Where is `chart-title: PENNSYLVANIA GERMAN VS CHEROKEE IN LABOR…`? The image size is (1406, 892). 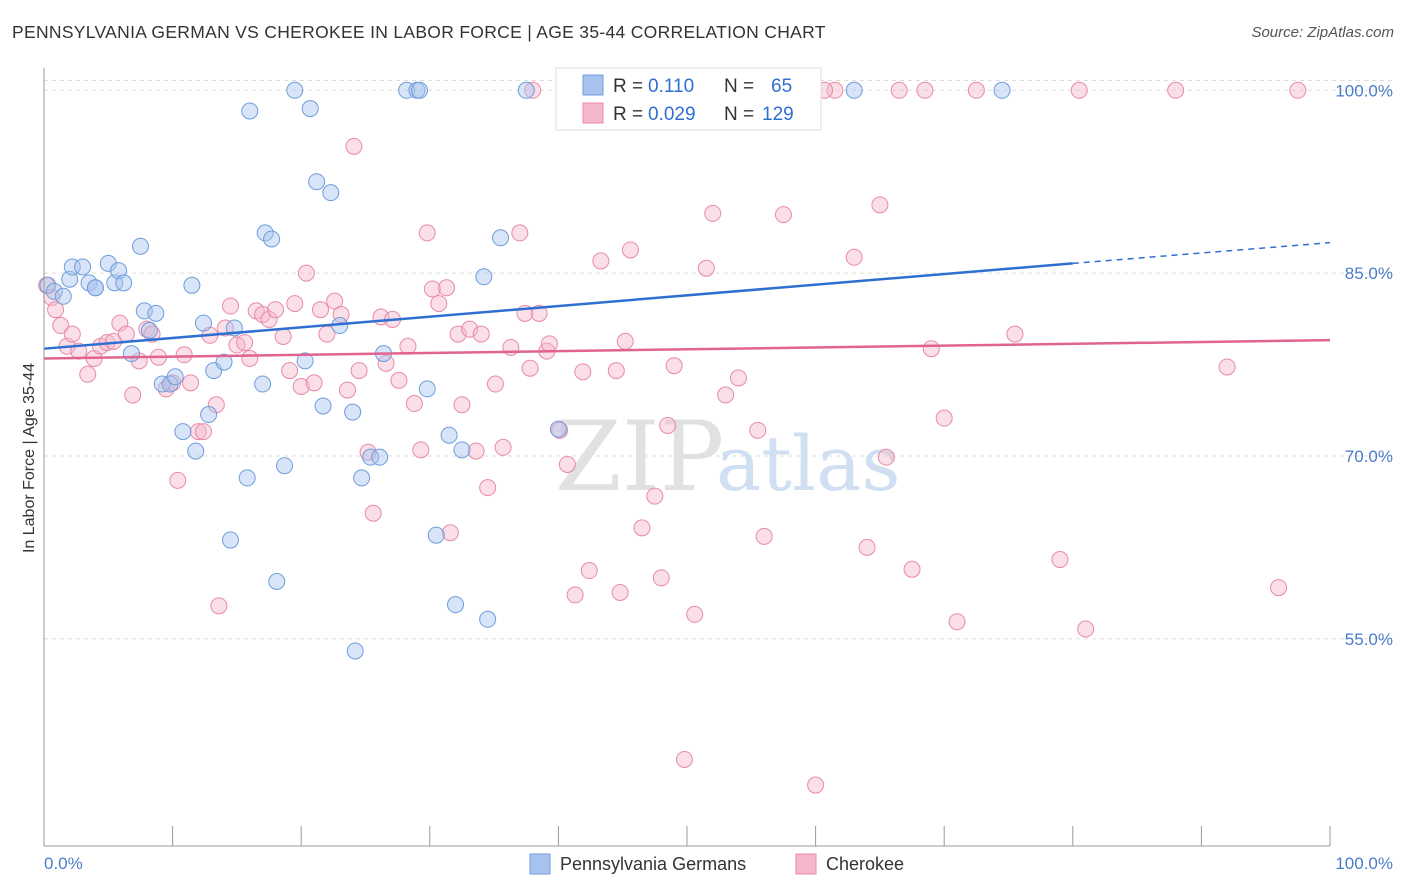 chart-title: PENNSYLVANIA GERMAN VS CHEROKEE IN LABOR… is located at coordinates (419, 32).